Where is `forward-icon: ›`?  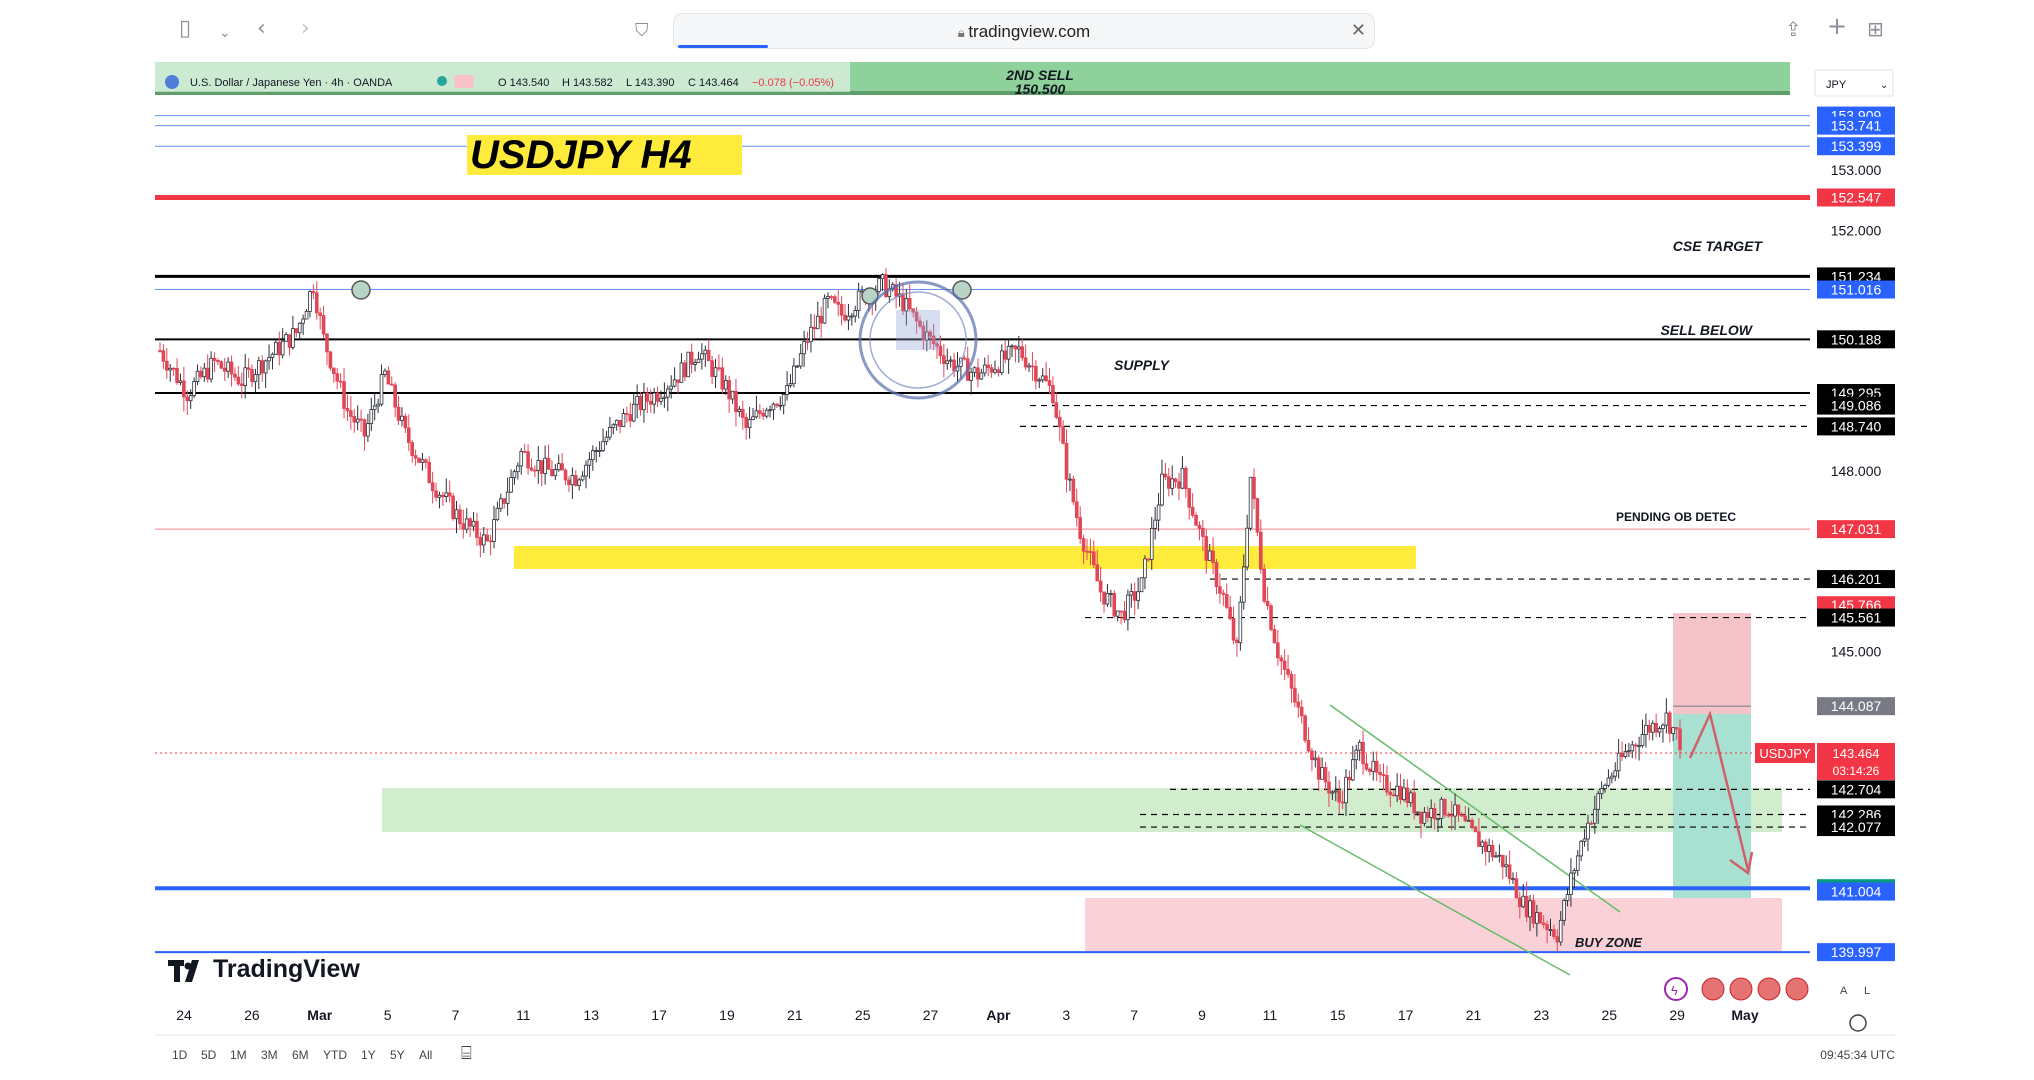 forward-icon: › is located at coordinates (305, 28).